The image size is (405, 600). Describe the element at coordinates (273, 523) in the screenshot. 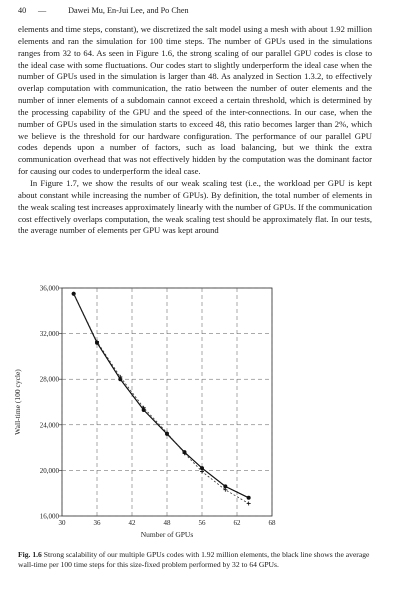

I see `x-tick-label: 68` at that location.